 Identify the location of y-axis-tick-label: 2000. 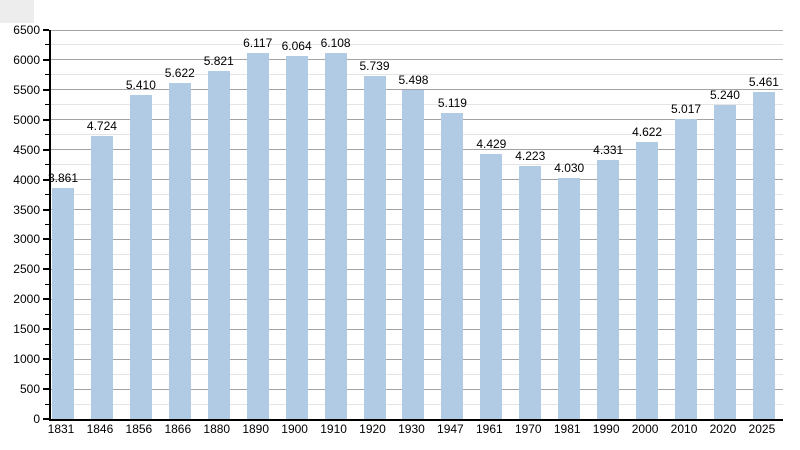
(26, 299).